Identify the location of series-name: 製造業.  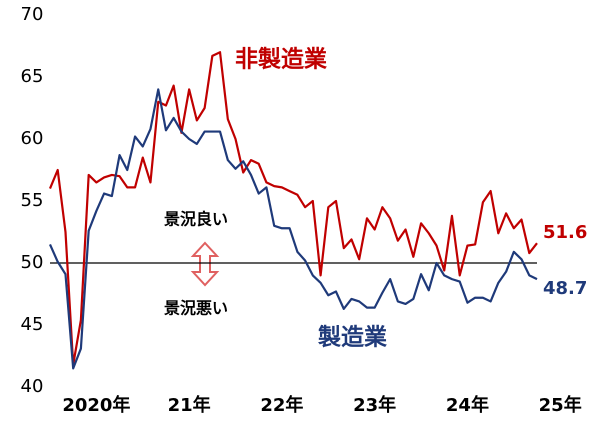
(352, 337).